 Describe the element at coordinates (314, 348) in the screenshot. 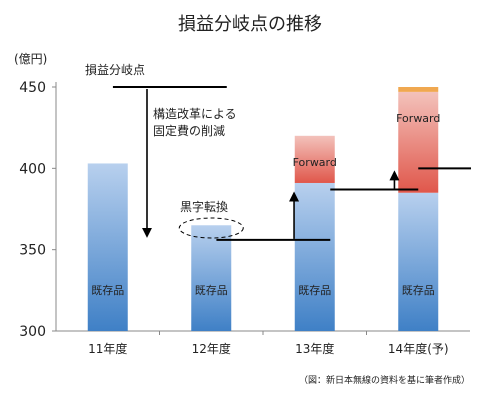

I see `x-tick-label: 13年度` at that location.